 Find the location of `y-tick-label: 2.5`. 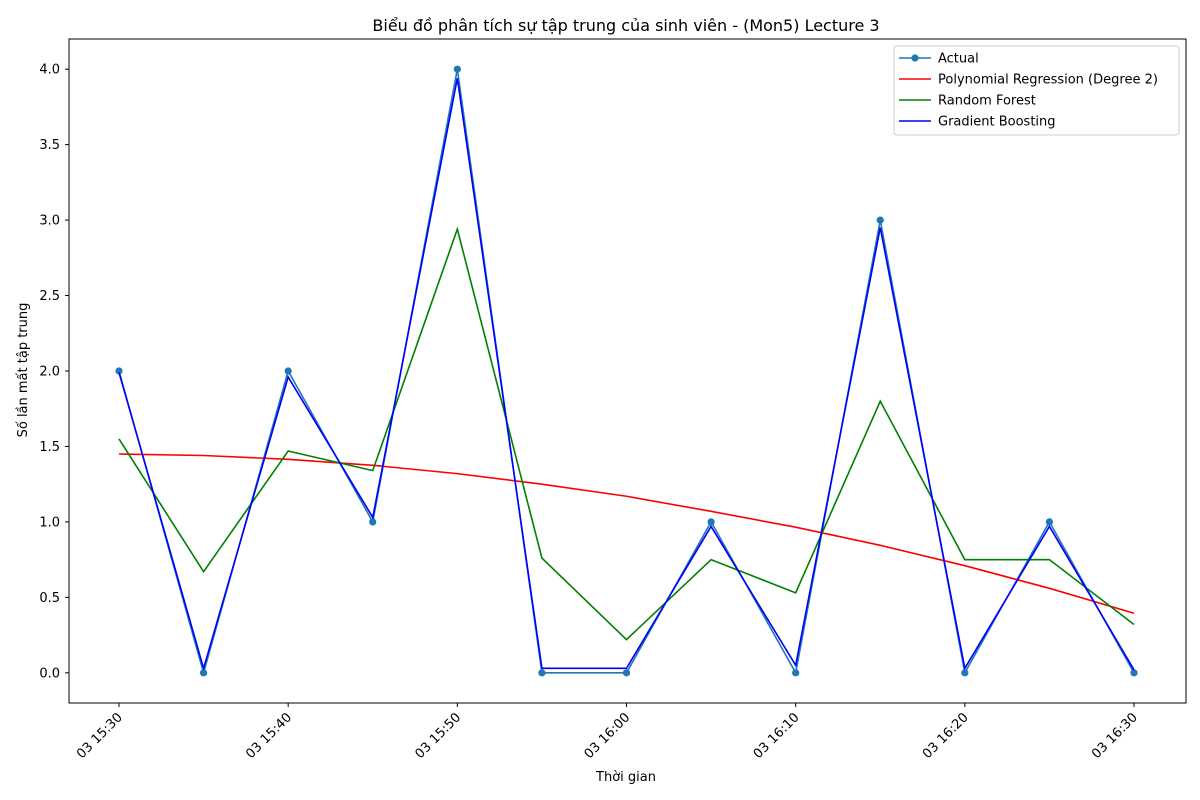

y-tick-label: 2.5 is located at coordinates (49, 296).